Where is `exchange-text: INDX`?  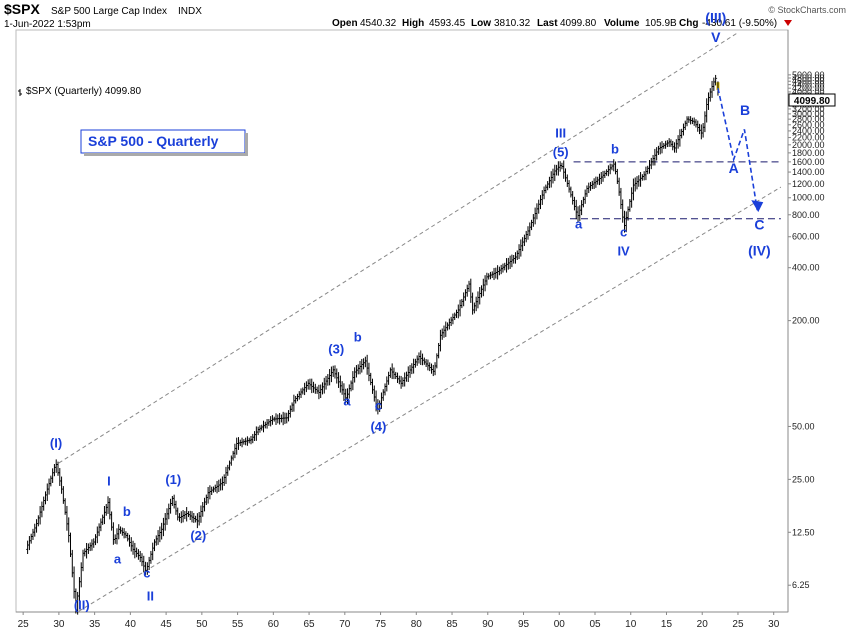
exchange-text: INDX is located at coordinates (190, 11).